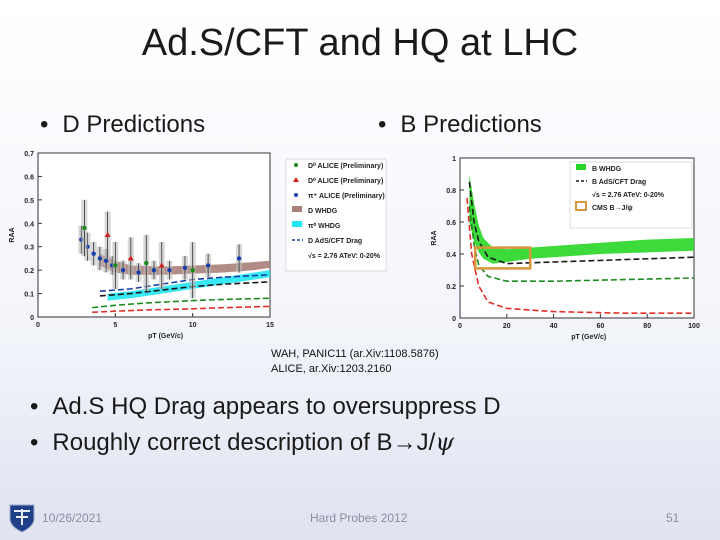  What do you see at coordinates (359, 518) in the screenshot?
I see `footer-conference: Hard Probes 2012` at bounding box center [359, 518].